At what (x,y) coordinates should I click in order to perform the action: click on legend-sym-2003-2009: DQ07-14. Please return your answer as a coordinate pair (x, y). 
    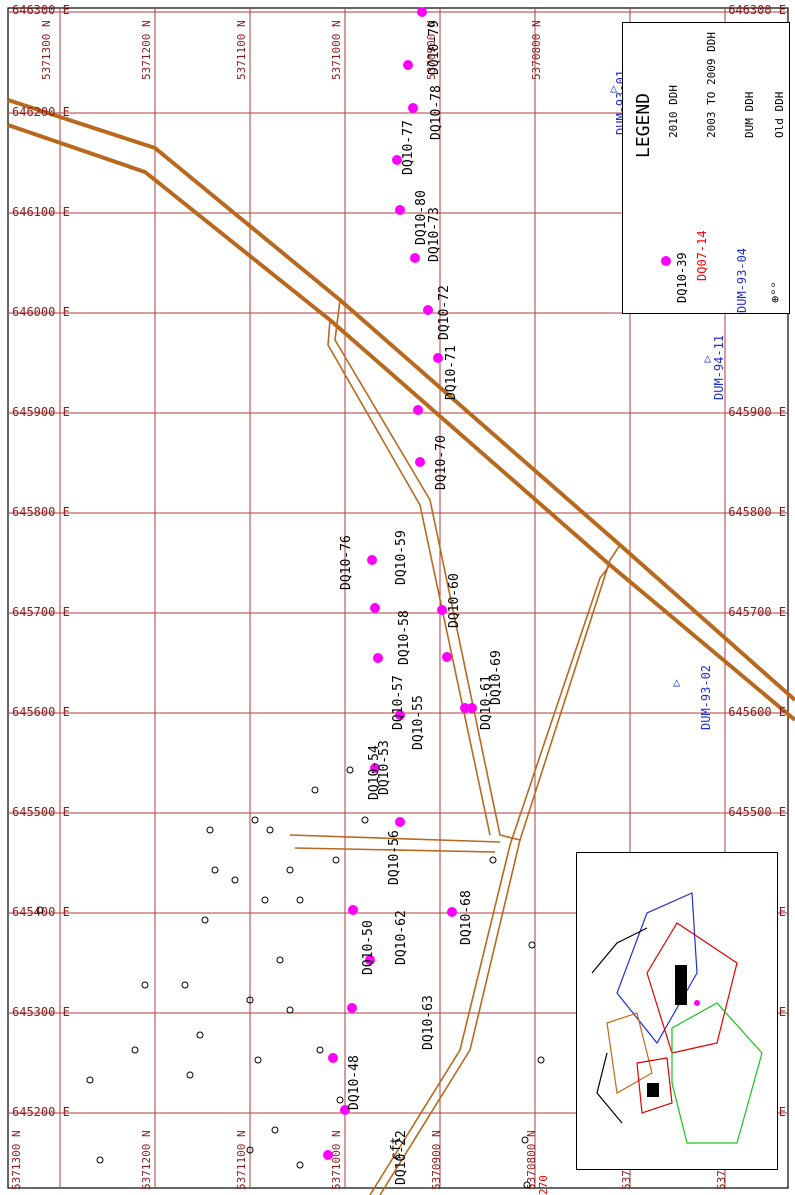
    Looking at the image, I should click on (702, 255).